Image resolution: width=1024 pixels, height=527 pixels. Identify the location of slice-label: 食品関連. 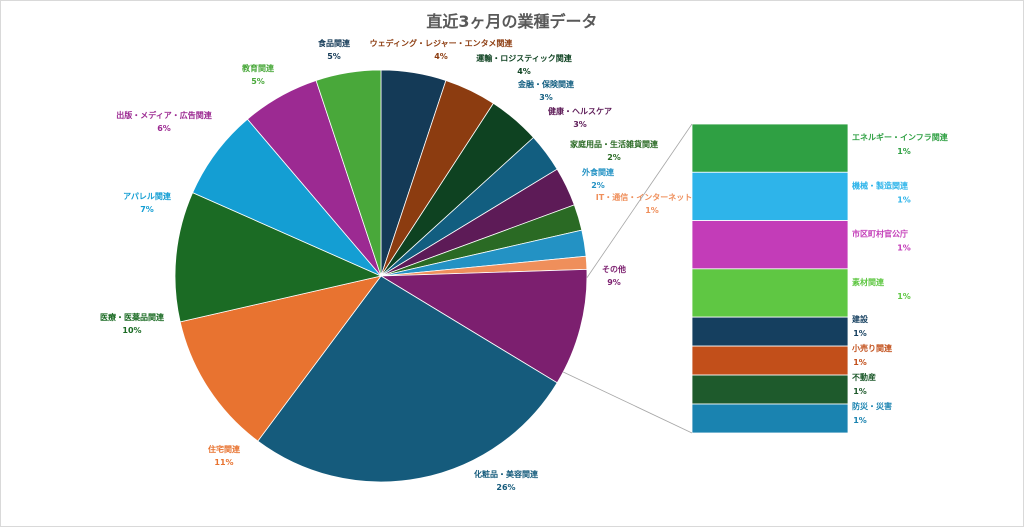
(334, 43).